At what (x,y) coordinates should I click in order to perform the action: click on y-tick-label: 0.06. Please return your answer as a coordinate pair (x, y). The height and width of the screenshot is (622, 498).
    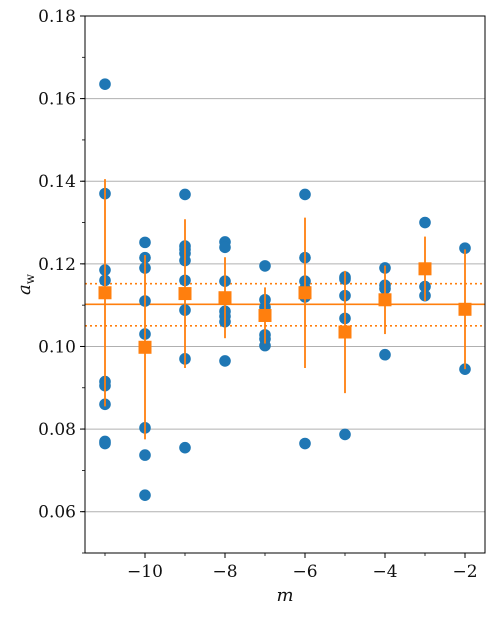
    Looking at the image, I should click on (57, 513).